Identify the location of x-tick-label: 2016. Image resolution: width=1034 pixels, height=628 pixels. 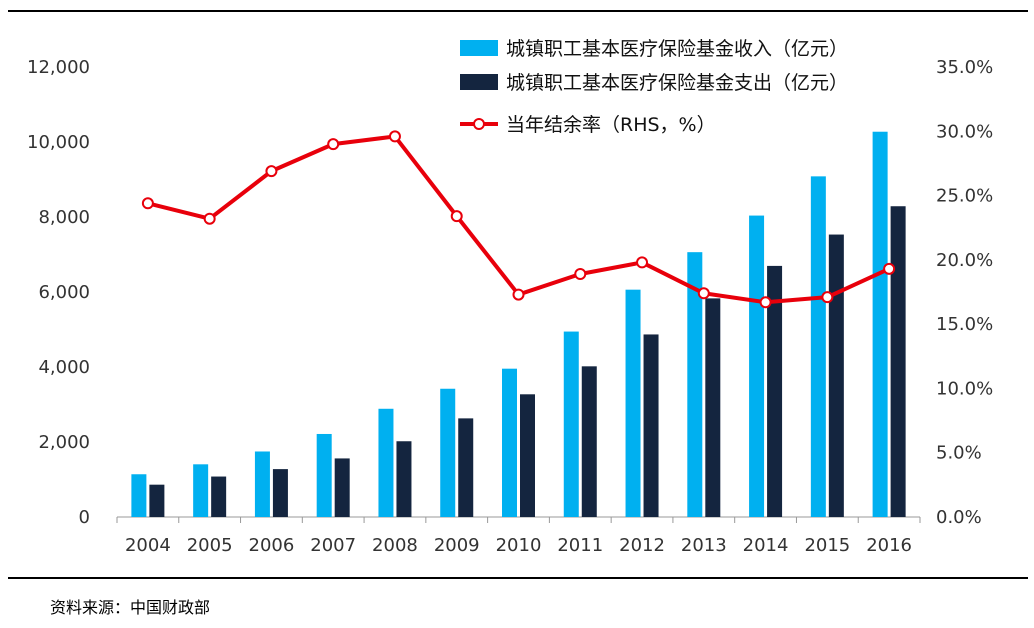
(889, 545).